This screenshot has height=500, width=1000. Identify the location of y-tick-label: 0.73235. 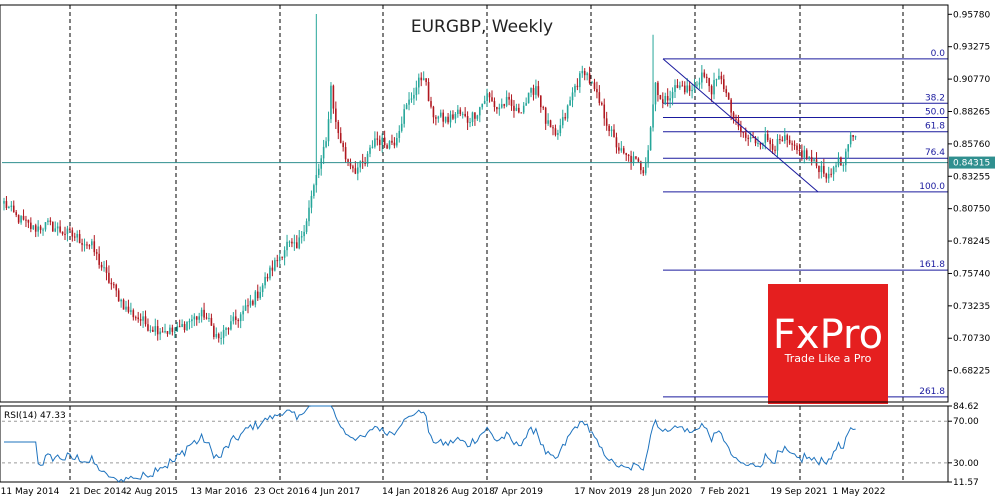
(971, 307).